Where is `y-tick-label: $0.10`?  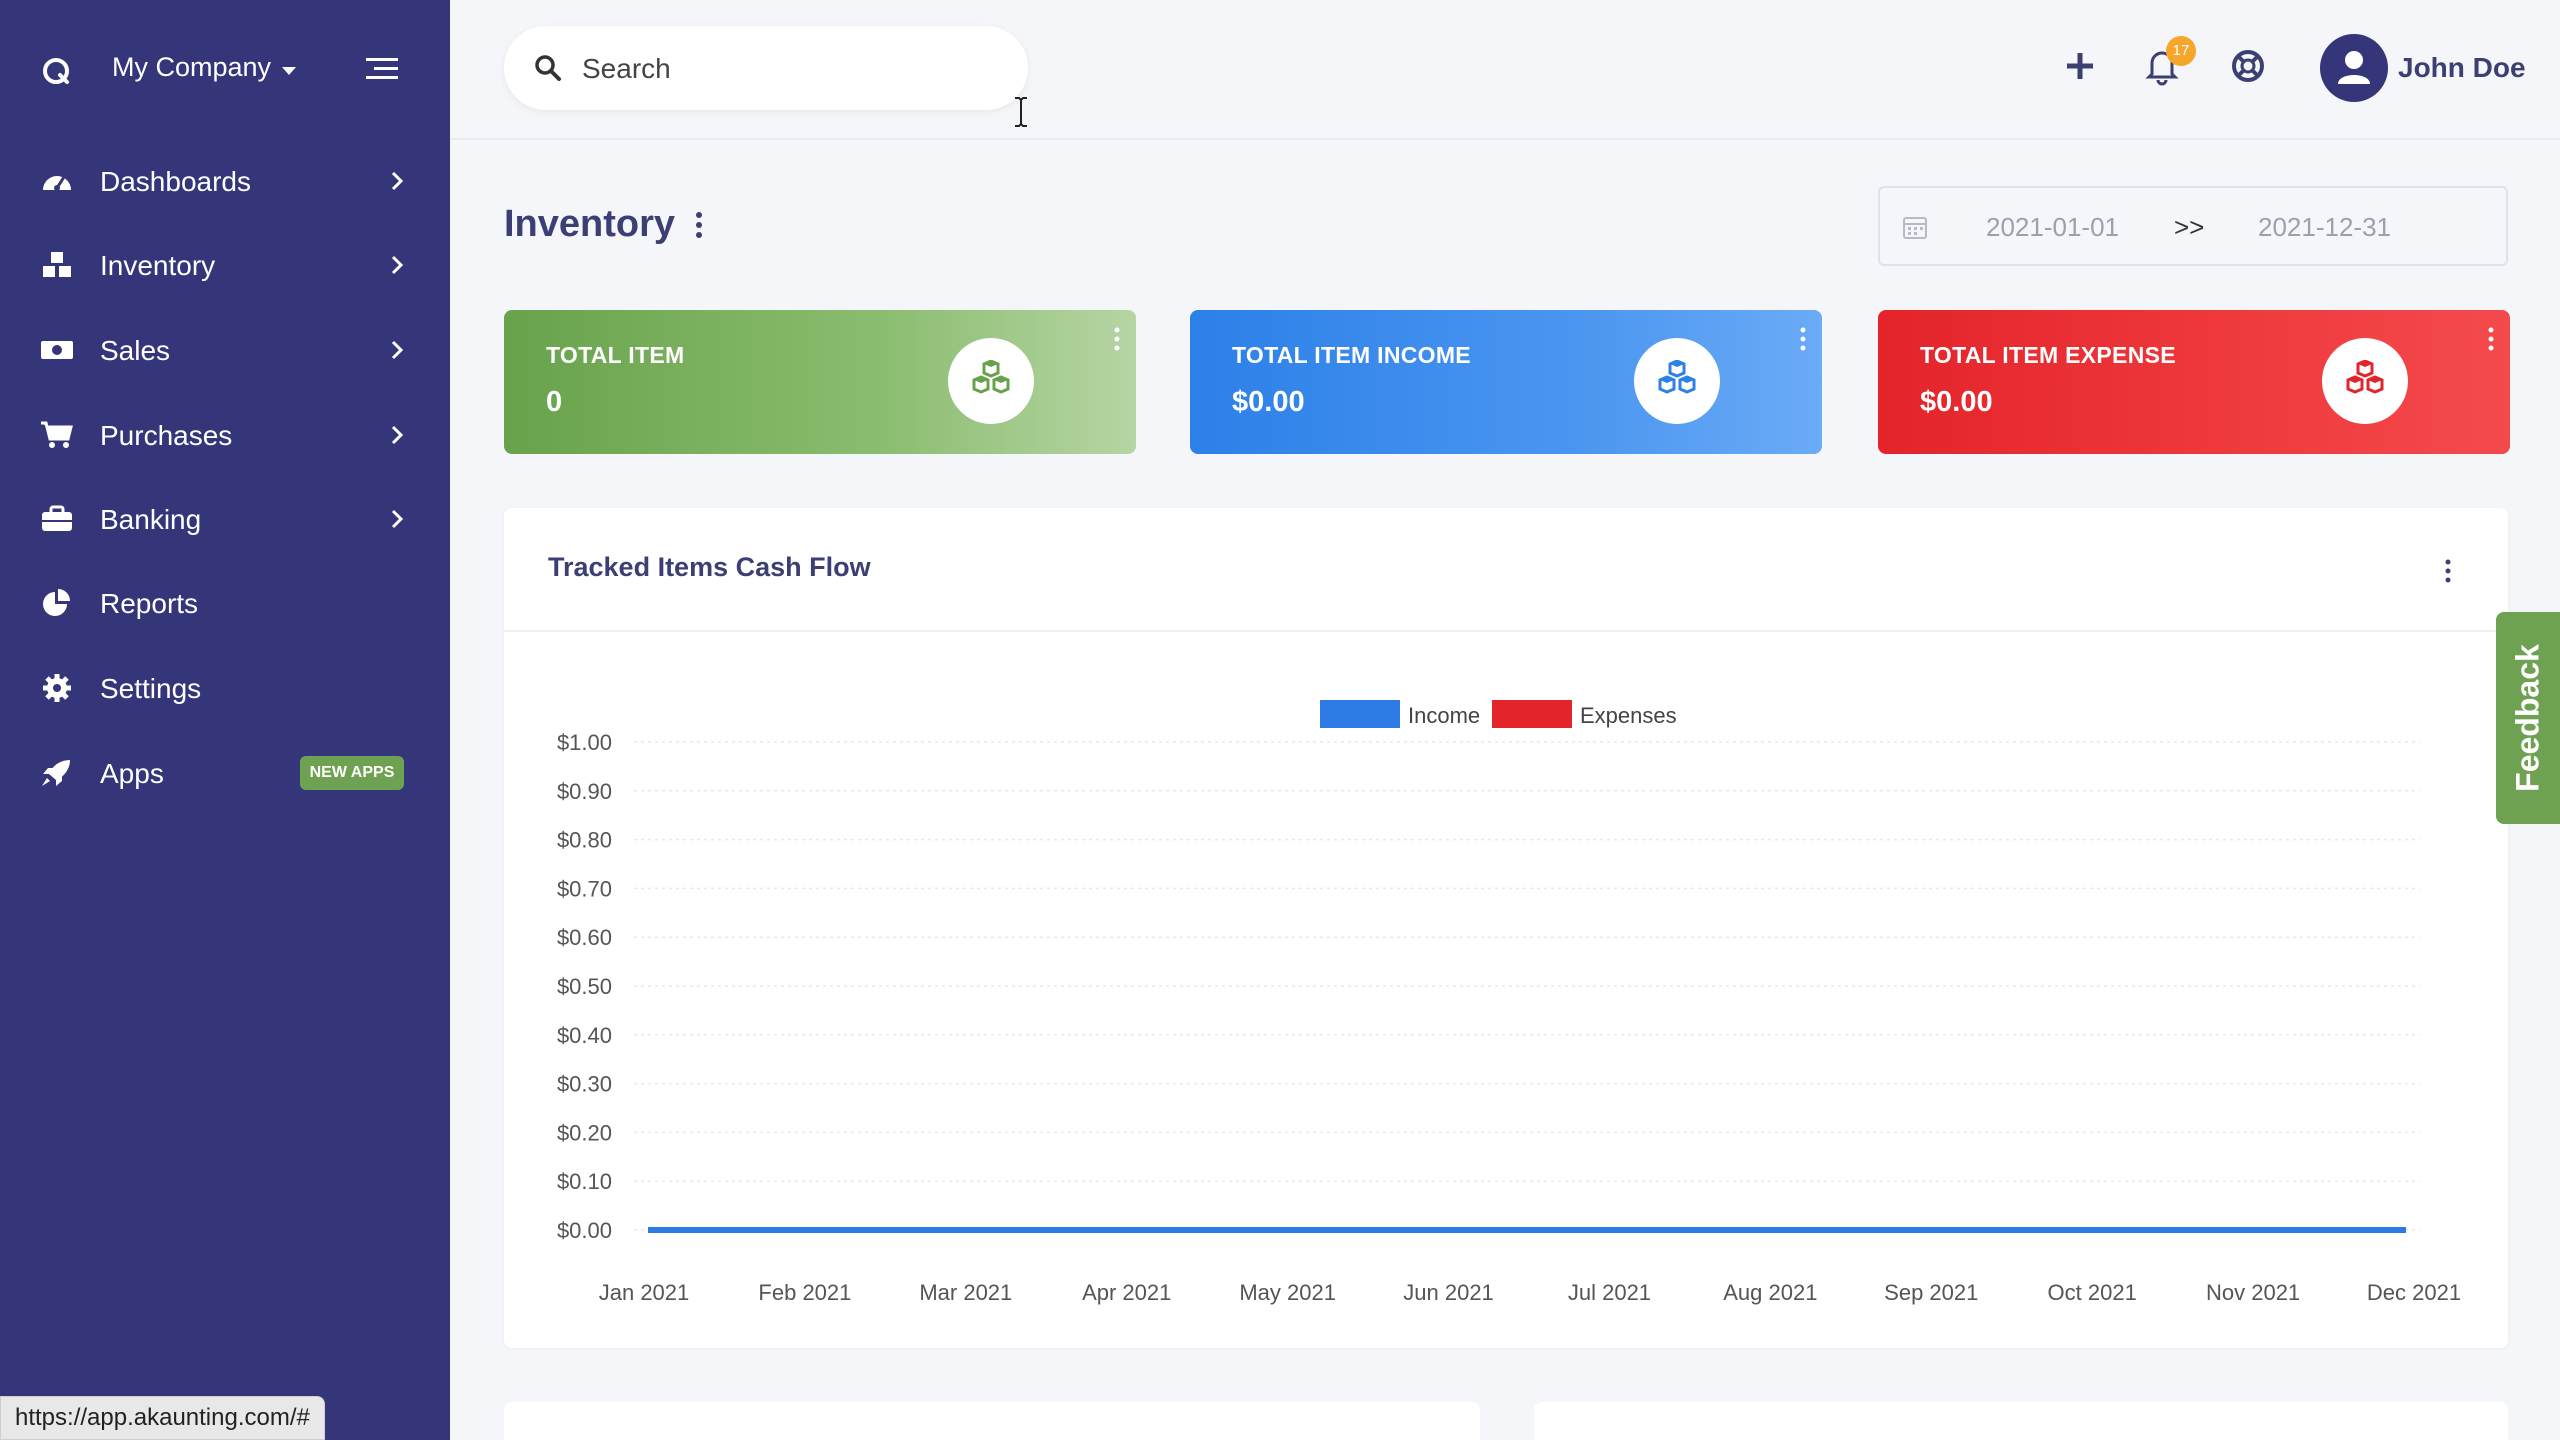
y-tick-label: $0.10 is located at coordinates (584, 1181).